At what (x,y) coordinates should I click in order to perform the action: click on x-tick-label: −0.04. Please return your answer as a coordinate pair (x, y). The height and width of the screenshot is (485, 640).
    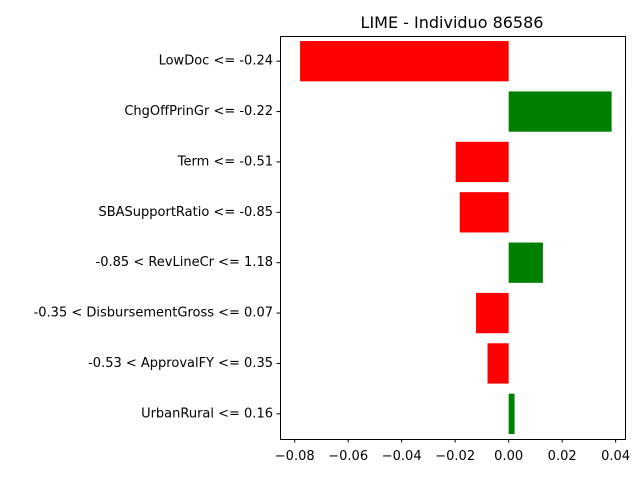
    Looking at the image, I should click on (402, 456).